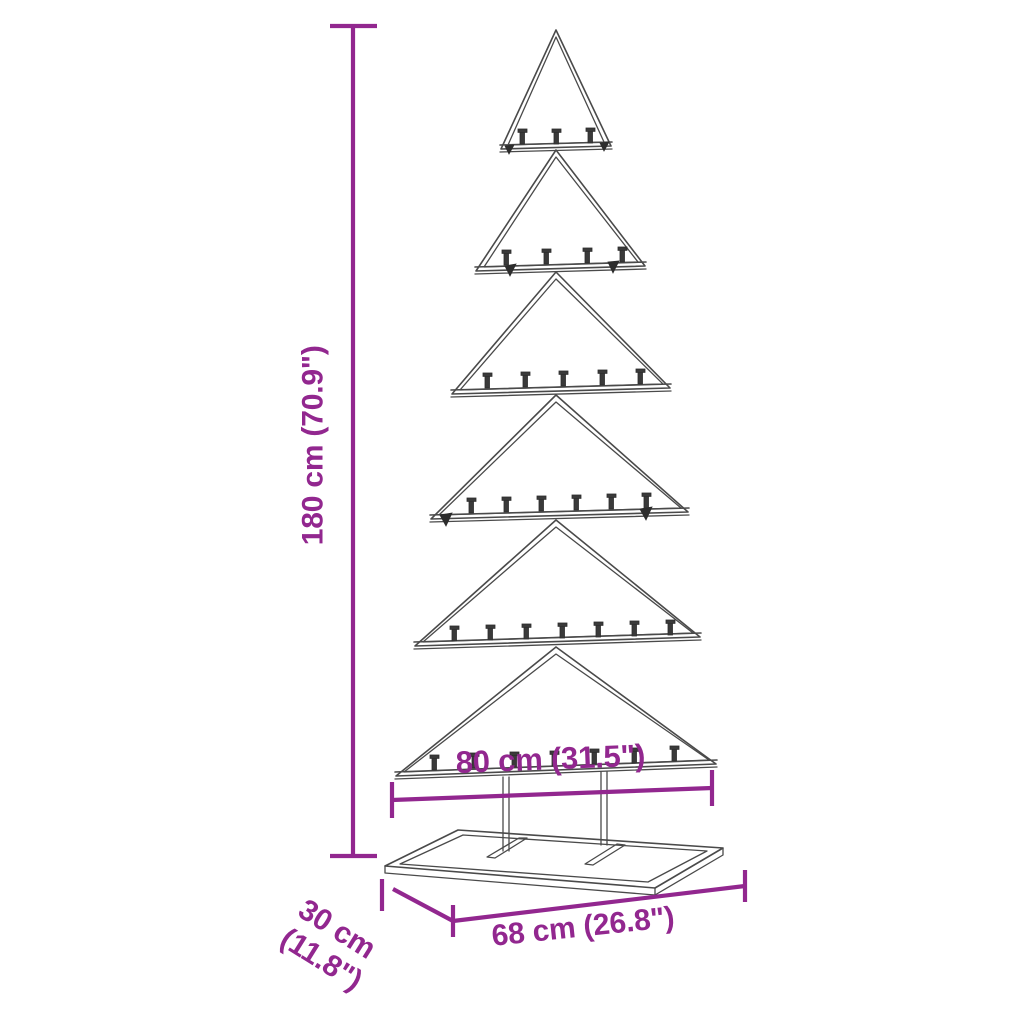  I want to click on tier-1-pegs, so click(556, 136).